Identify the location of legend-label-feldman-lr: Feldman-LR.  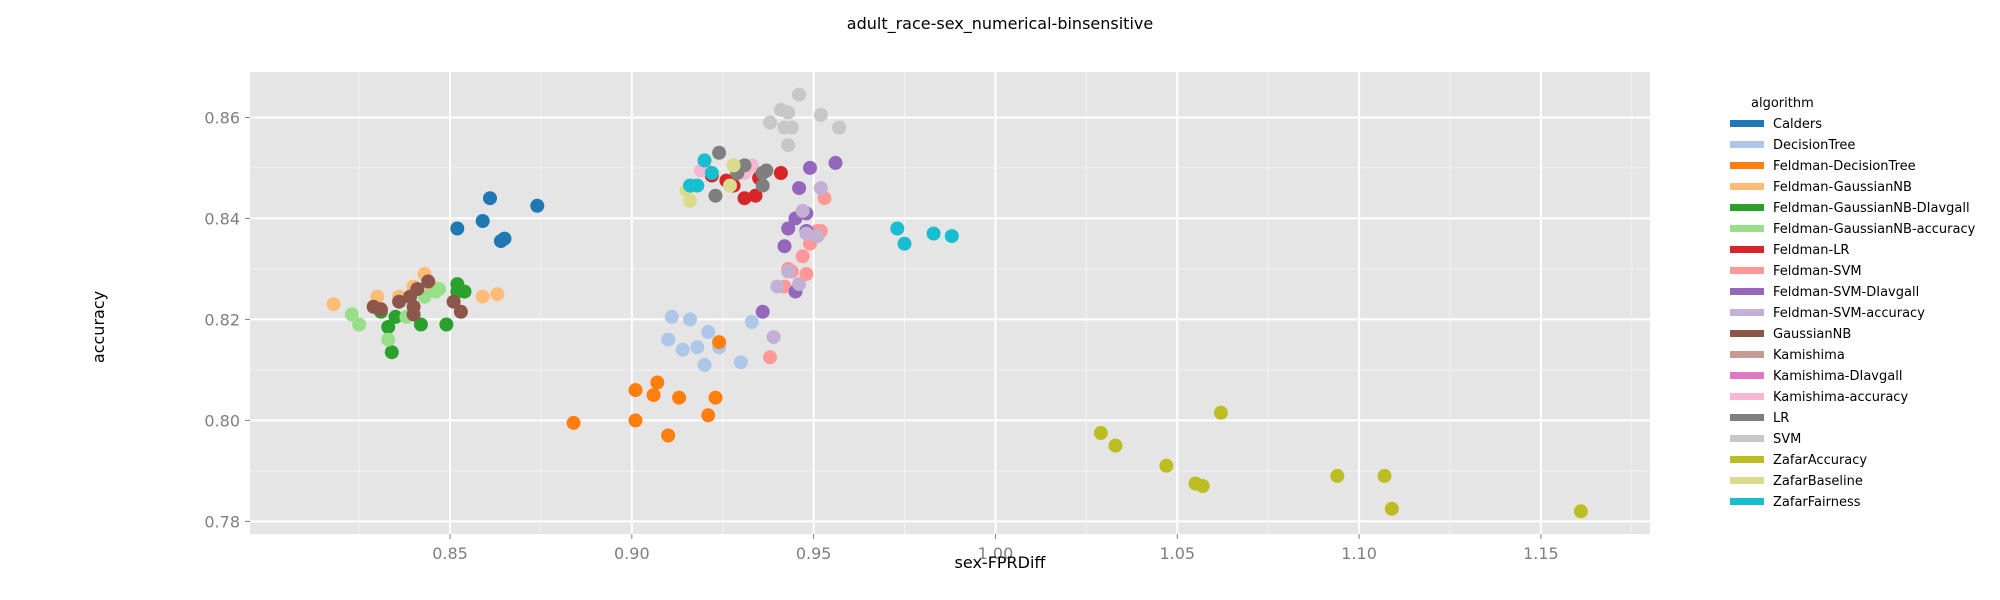
(1811, 250).